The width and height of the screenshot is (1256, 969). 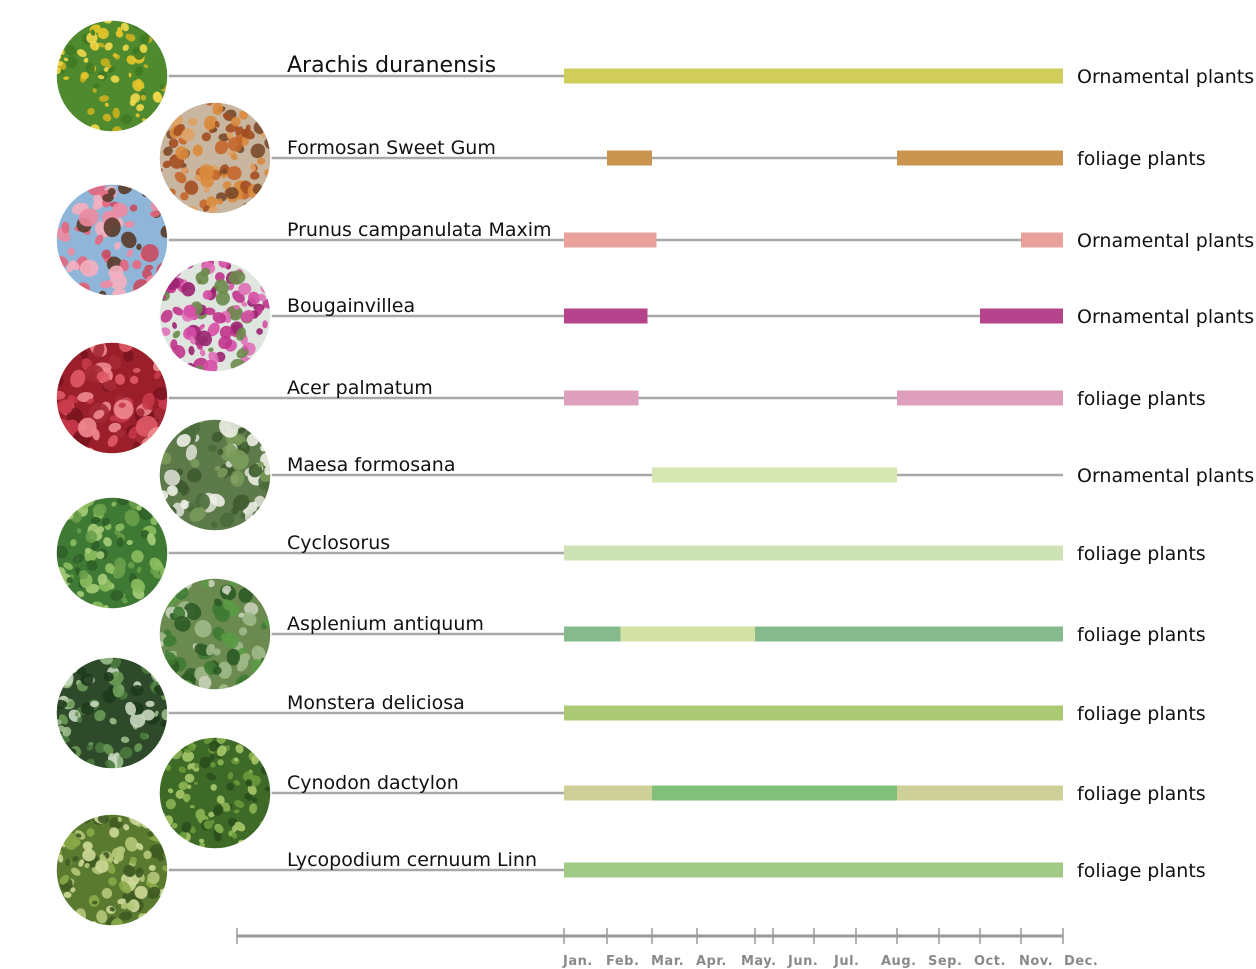 What do you see at coordinates (846, 961) in the screenshot?
I see `month-tick-label: Jul.` at bounding box center [846, 961].